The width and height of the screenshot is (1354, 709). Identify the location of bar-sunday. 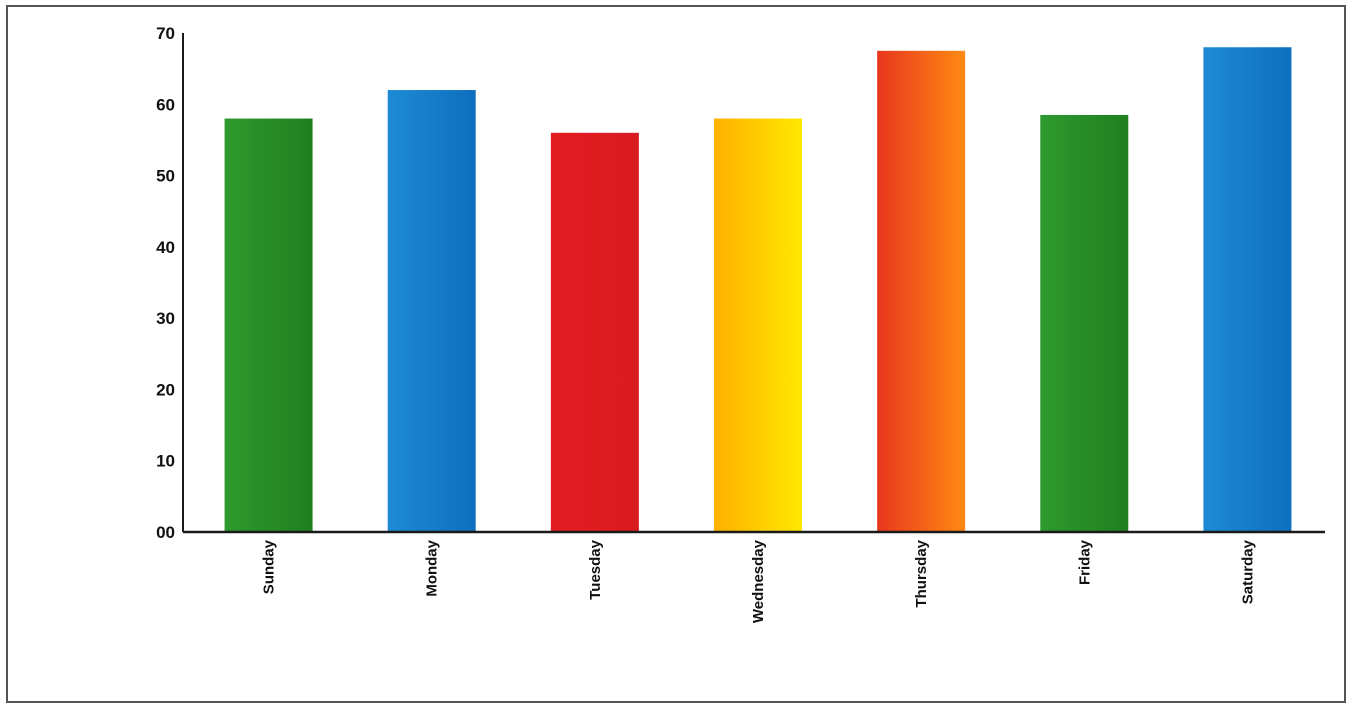
(268, 325).